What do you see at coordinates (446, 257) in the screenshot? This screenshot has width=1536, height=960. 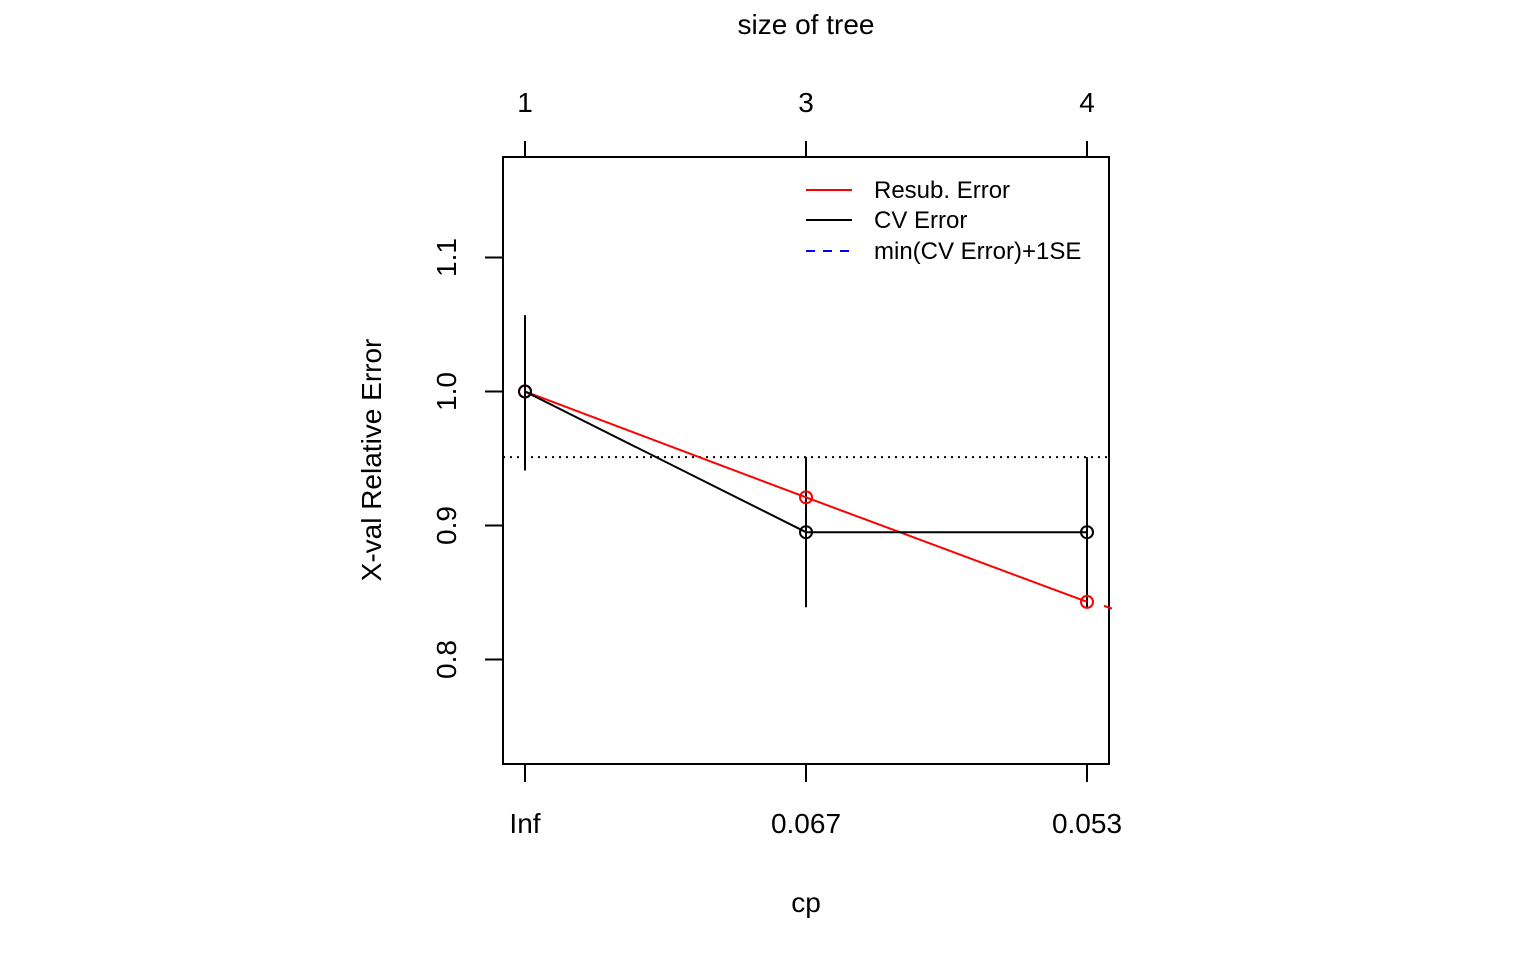 I see `y-tick-label: 1.1` at bounding box center [446, 257].